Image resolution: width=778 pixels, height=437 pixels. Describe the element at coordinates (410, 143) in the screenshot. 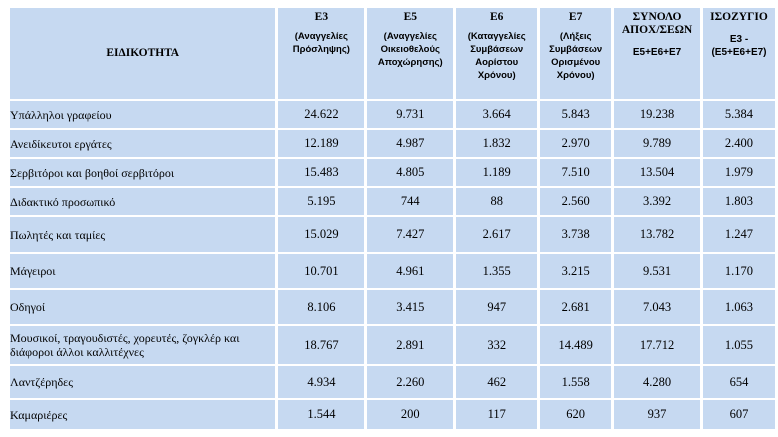

I see `e5-cell: 4.987` at that location.